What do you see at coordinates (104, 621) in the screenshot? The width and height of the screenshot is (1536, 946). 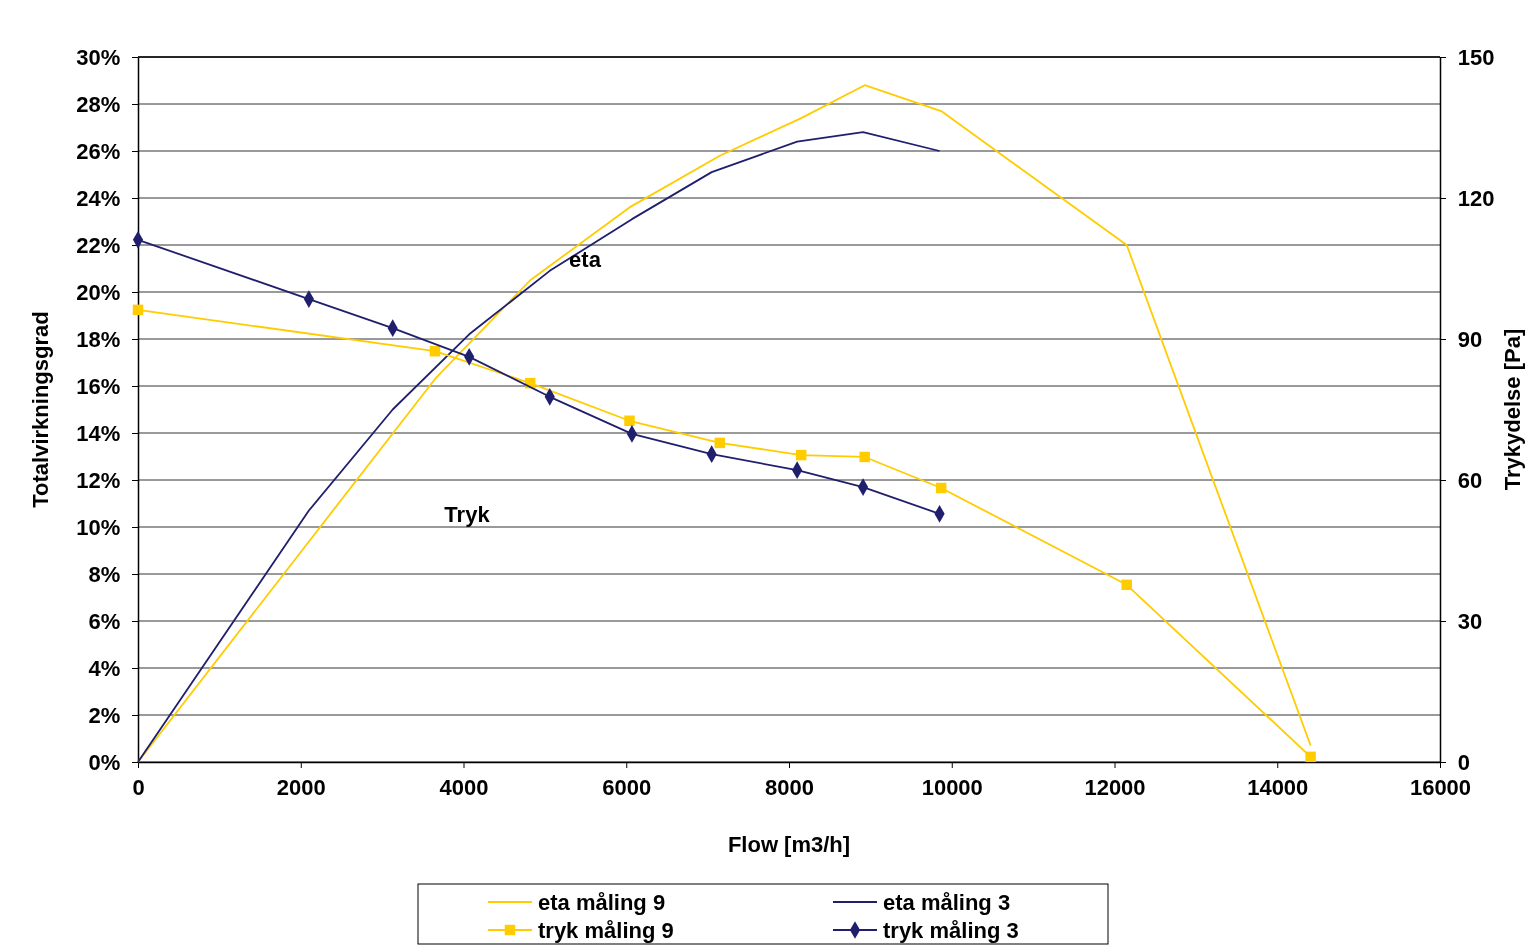 I see `y-tick-label: 6%` at bounding box center [104, 621].